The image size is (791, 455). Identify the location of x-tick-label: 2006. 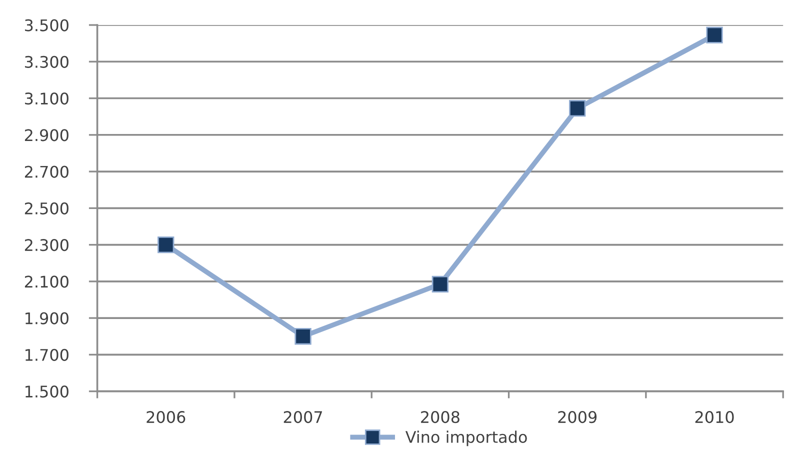
(166, 417).